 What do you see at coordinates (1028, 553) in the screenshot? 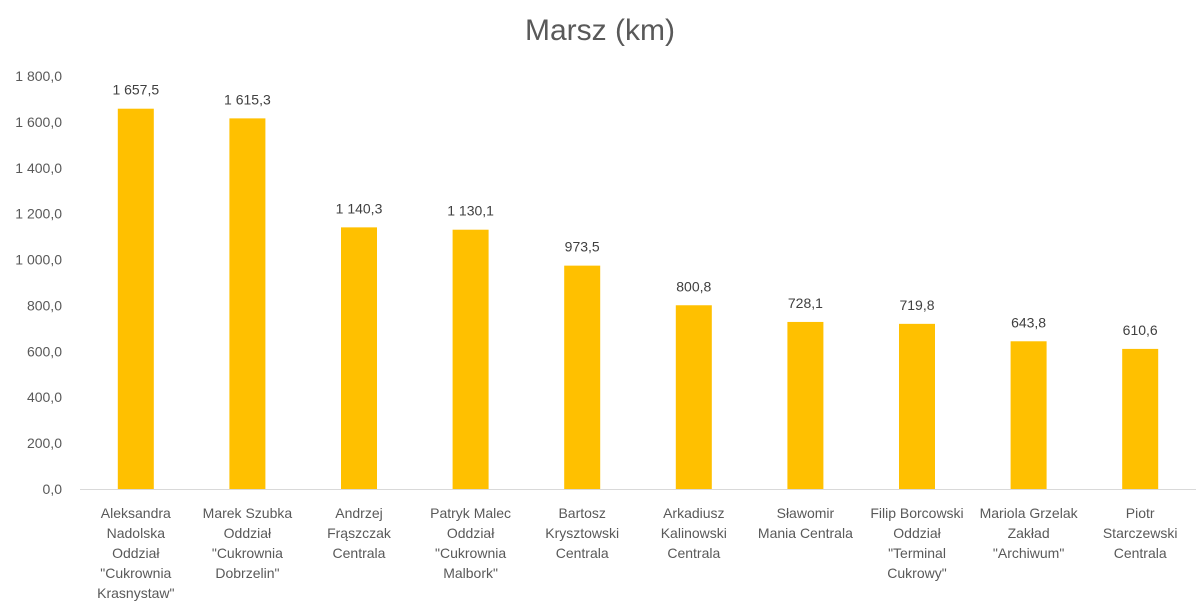
I see `x-tick-label: "Archiwum"` at bounding box center [1028, 553].